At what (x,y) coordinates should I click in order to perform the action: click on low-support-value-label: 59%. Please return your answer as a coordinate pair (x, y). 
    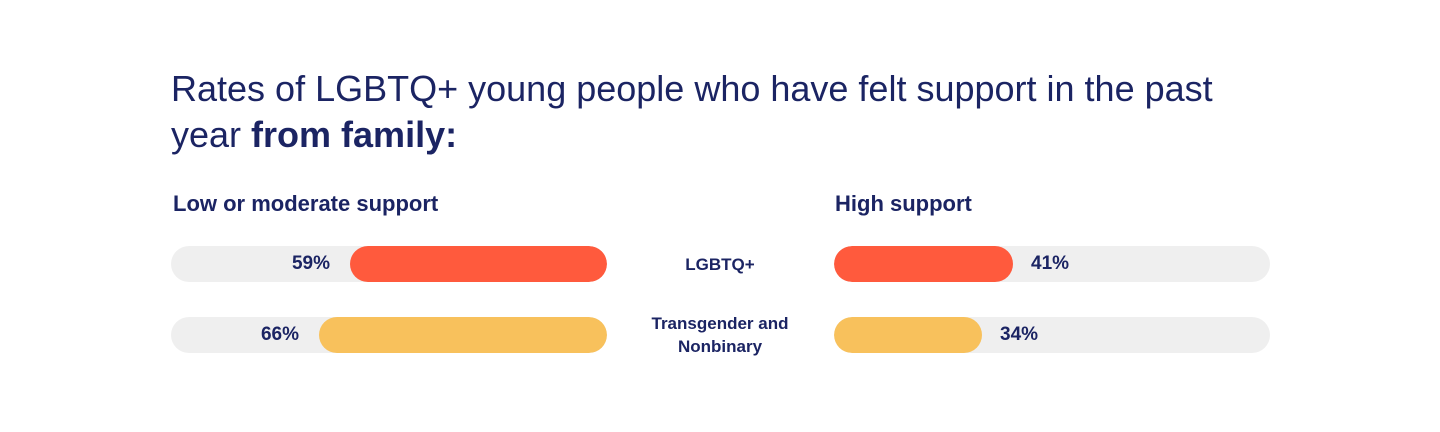
    Looking at the image, I should click on (310, 263).